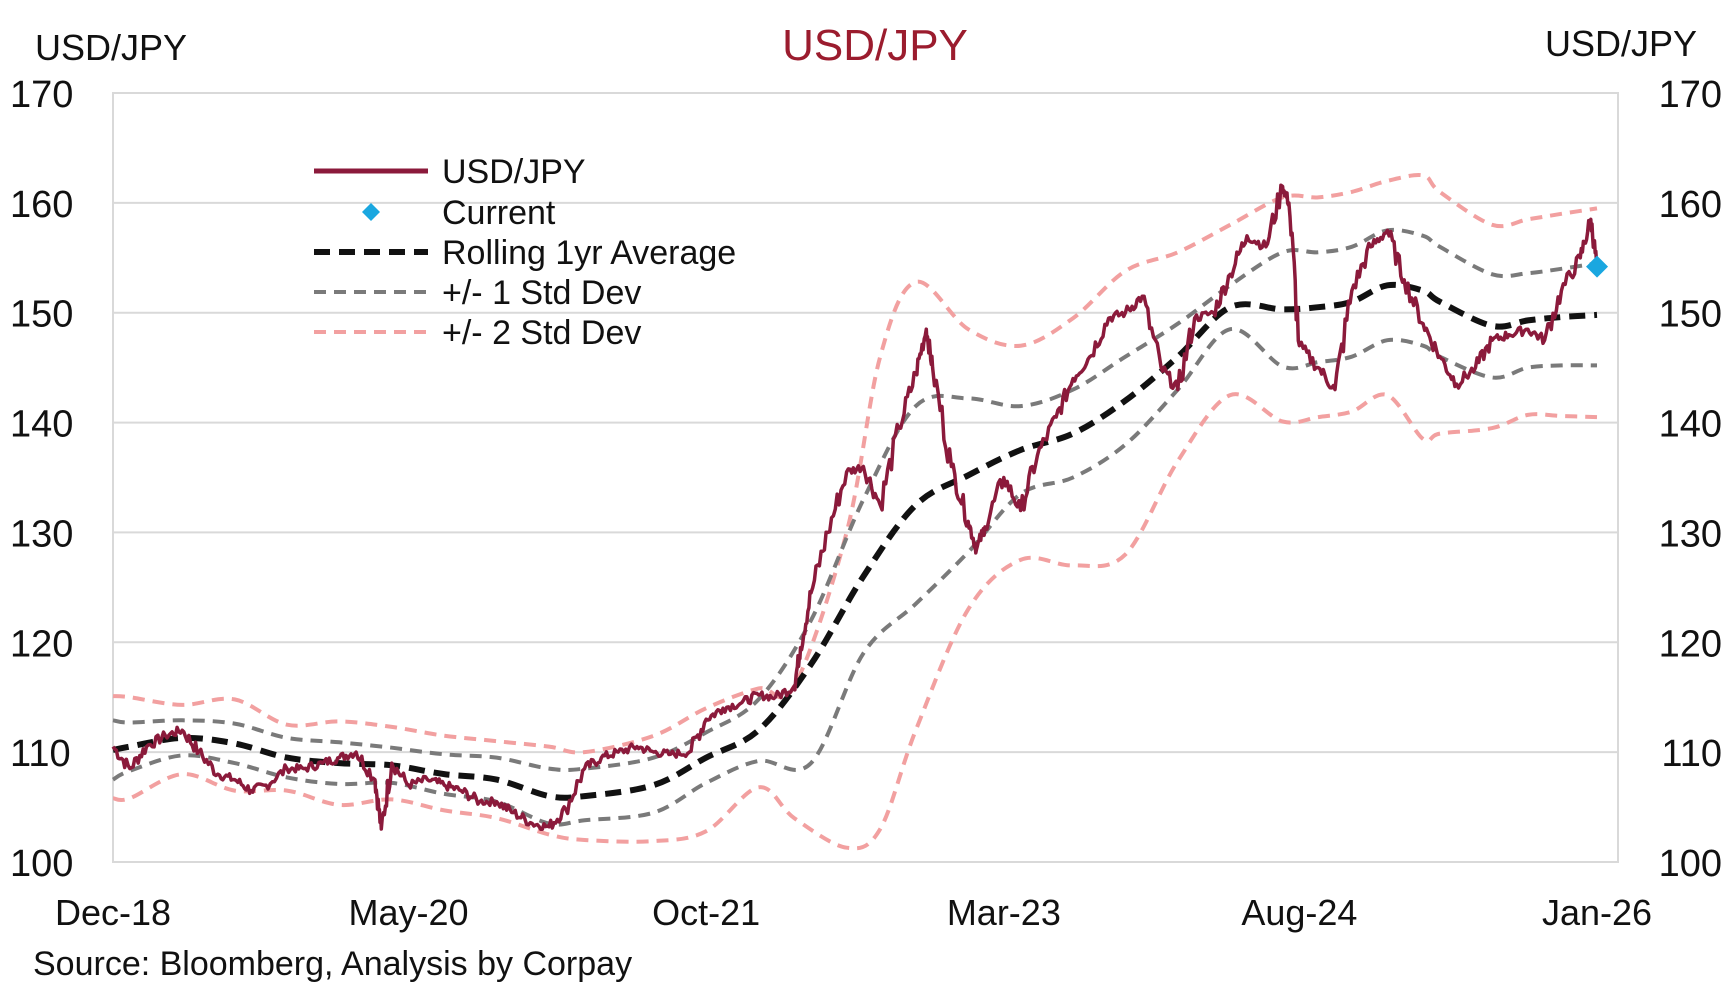 Image resolution: width=1731 pixels, height=1000 pixels. What do you see at coordinates (332, 964) in the screenshot?
I see `source-note: Source: Bloomberg, Analysis by Corpay` at bounding box center [332, 964].